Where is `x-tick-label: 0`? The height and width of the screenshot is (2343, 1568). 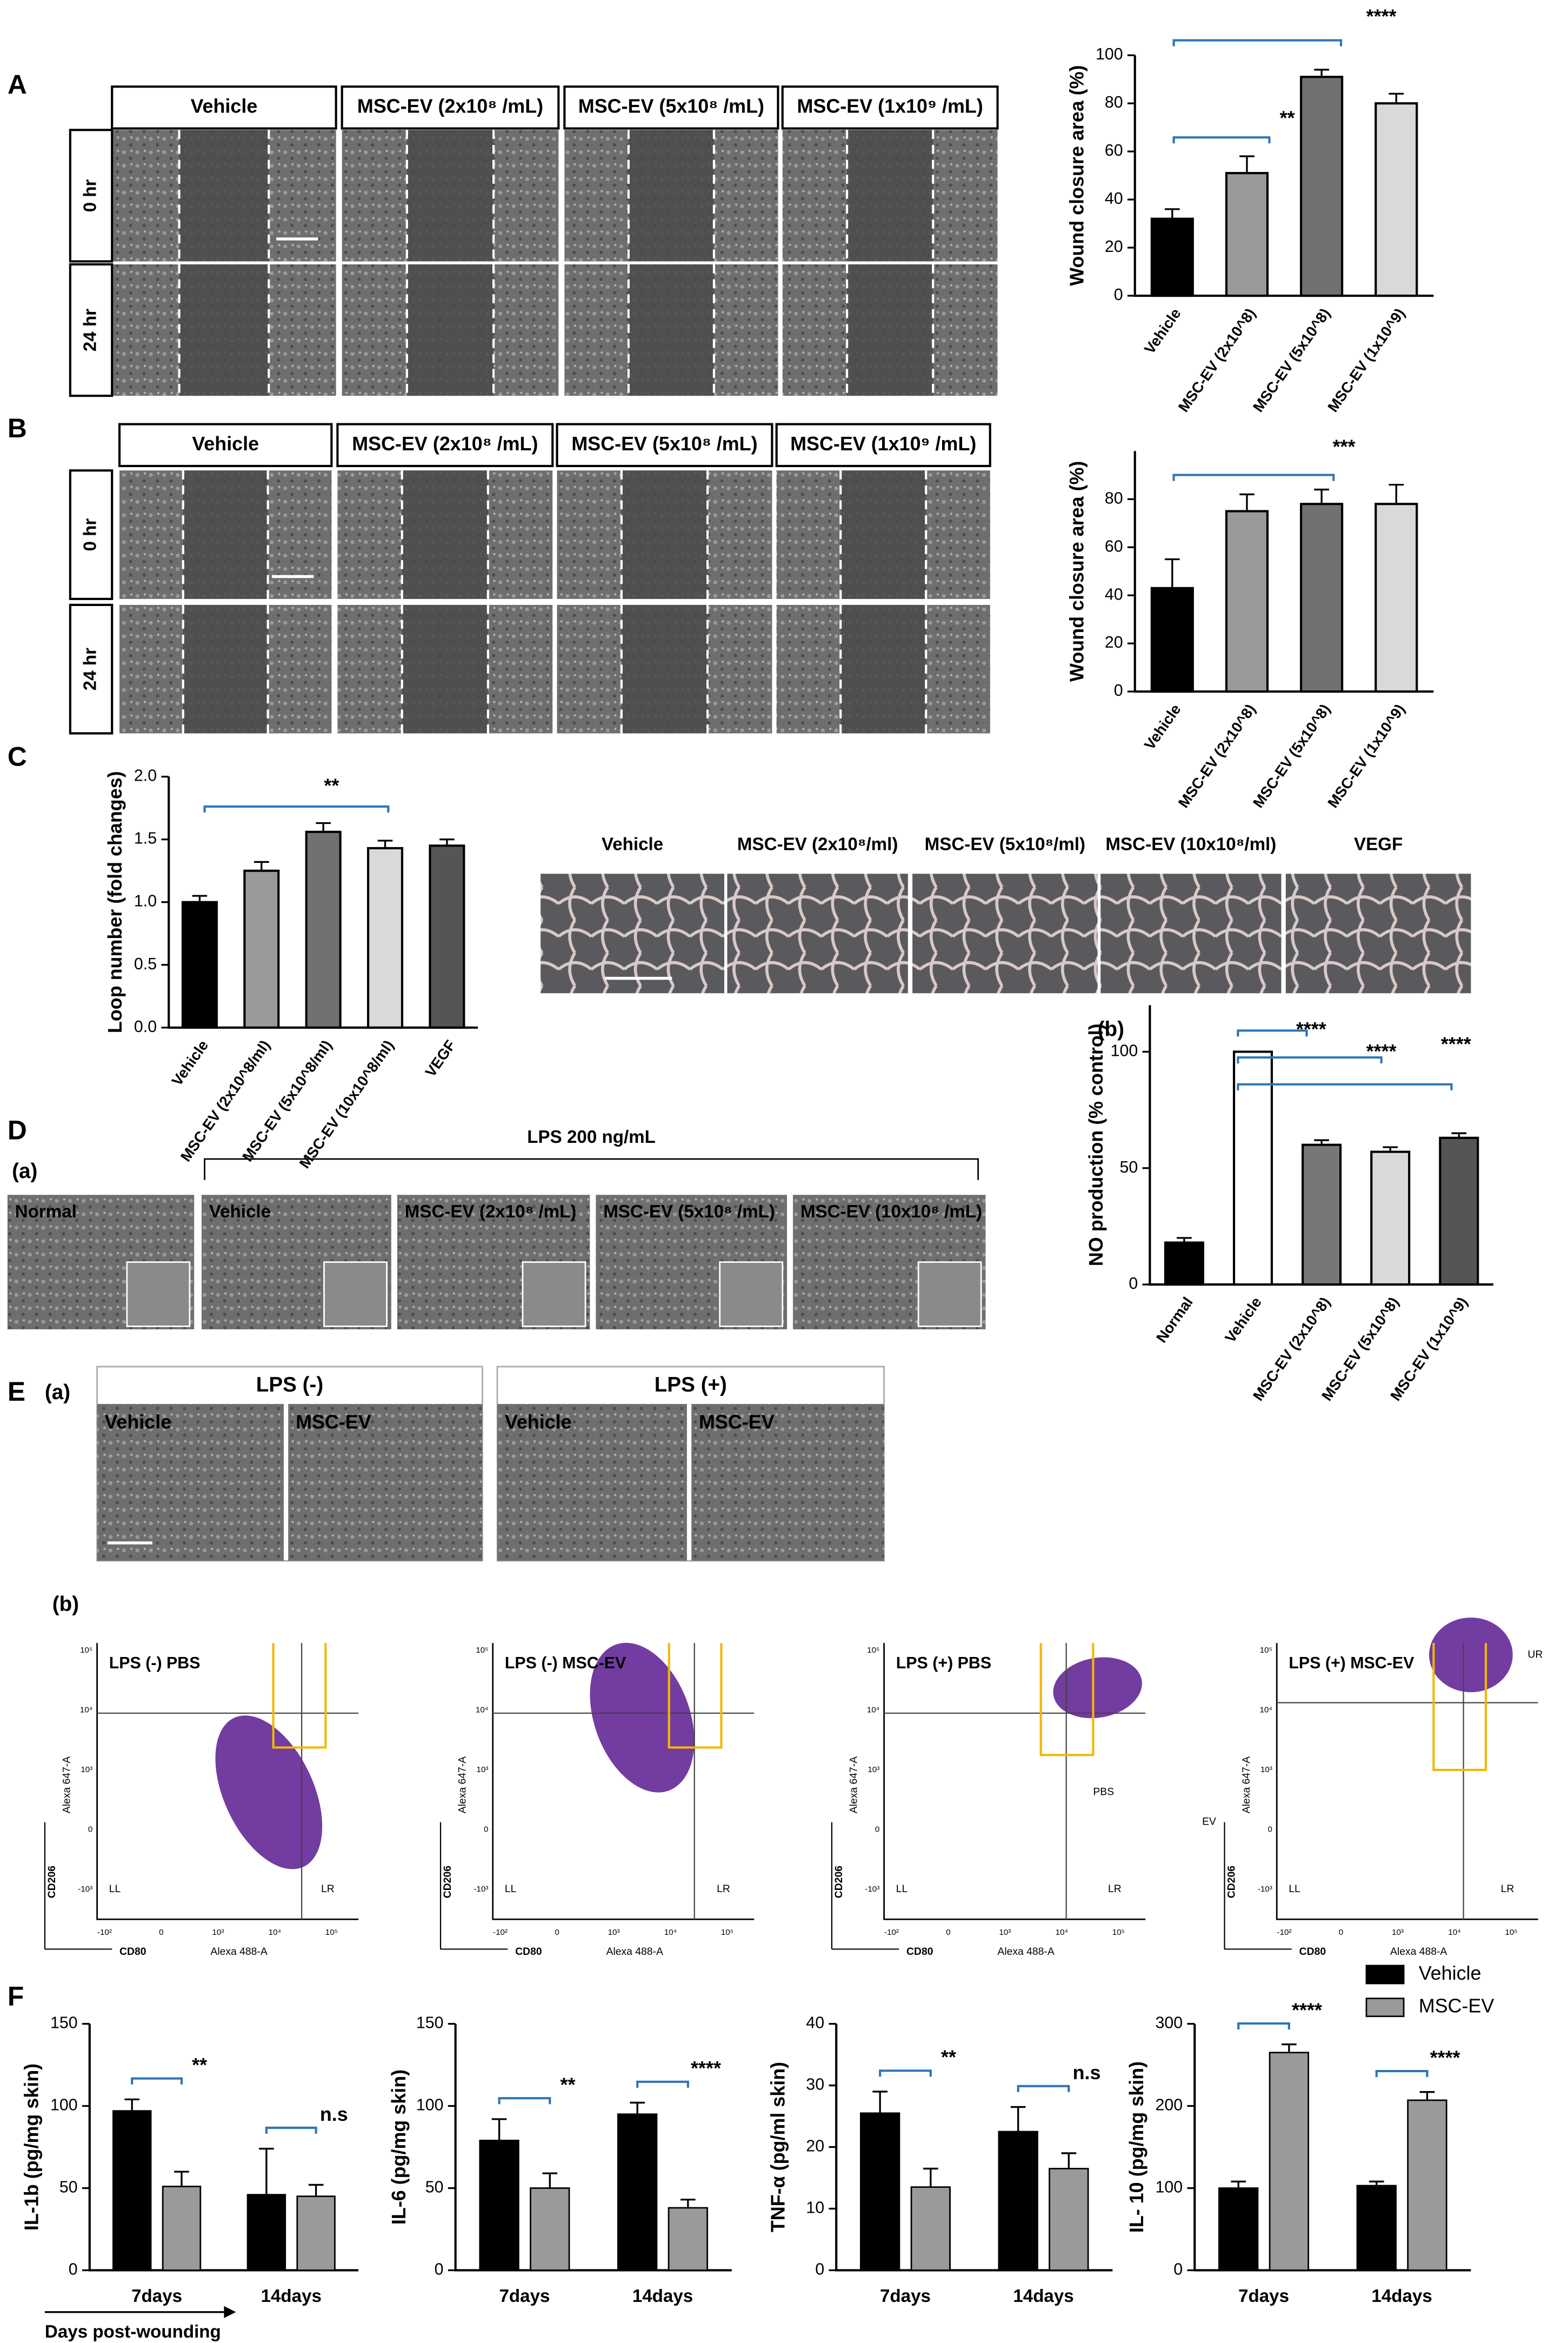
x-tick-label: 0 is located at coordinates (557, 1933).